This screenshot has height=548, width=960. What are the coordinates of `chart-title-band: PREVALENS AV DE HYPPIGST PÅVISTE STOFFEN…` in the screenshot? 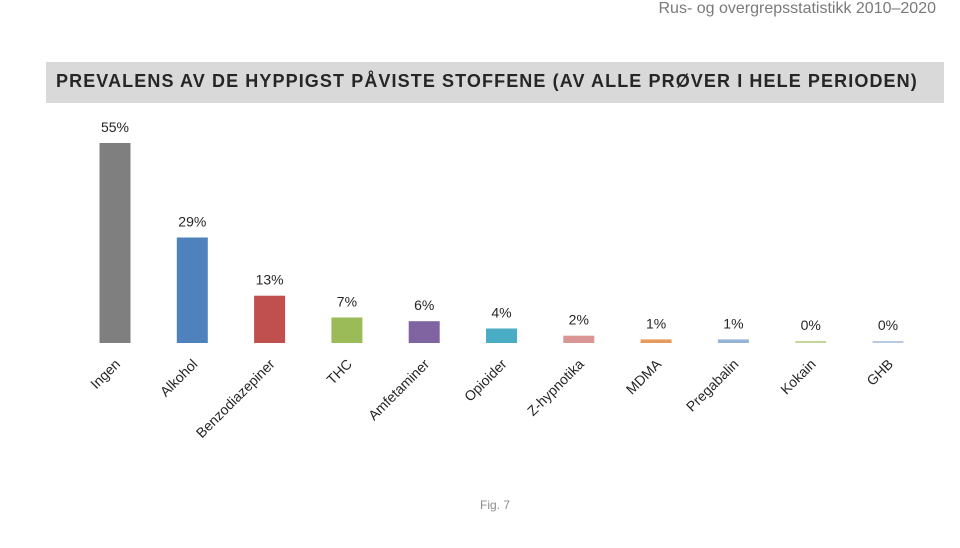 It's located at (495, 82).